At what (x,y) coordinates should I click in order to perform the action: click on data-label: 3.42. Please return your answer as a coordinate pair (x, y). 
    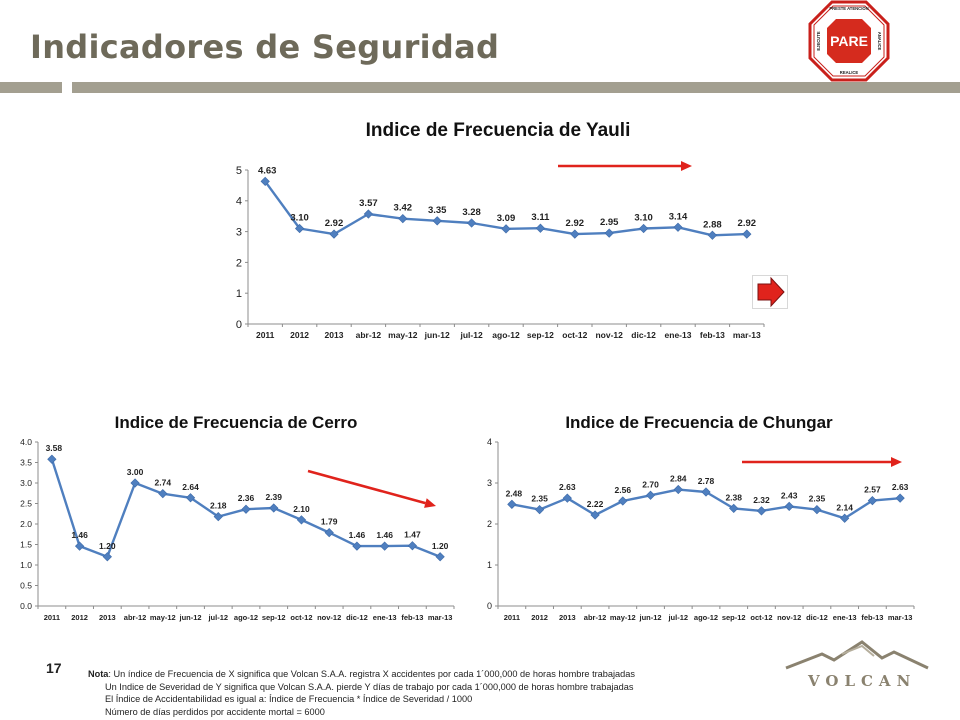
    Looking at the image, I should click on (403, 208).